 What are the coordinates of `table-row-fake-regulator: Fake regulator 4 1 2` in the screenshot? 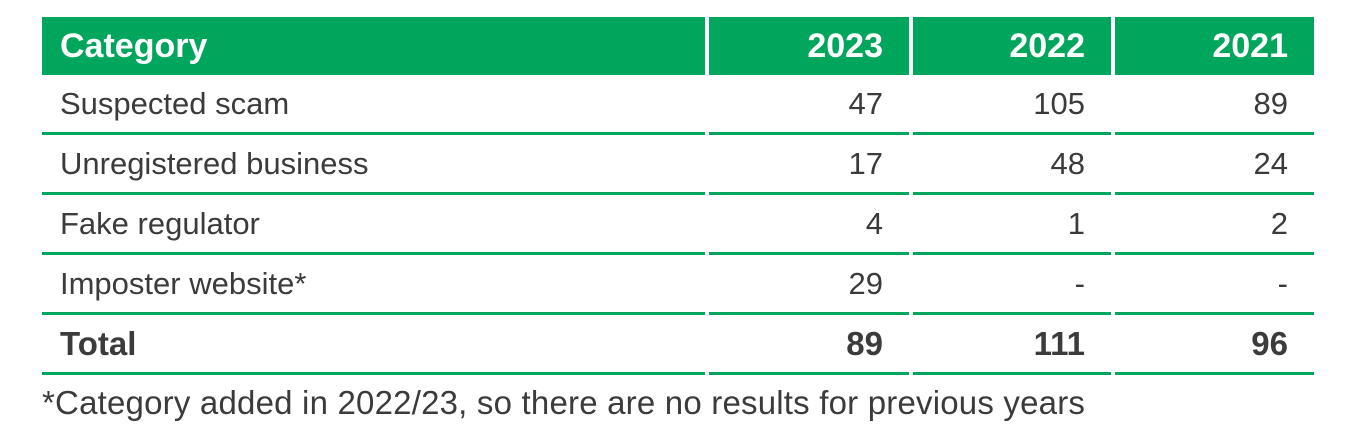 It's located at (678, 225).